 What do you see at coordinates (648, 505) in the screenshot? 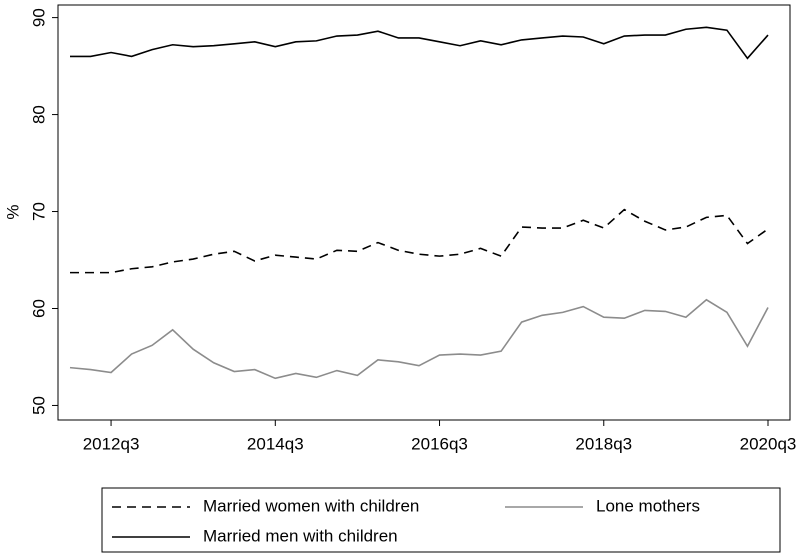
I see `legend-label: Lone mothers` at bounding box center [648, 505].